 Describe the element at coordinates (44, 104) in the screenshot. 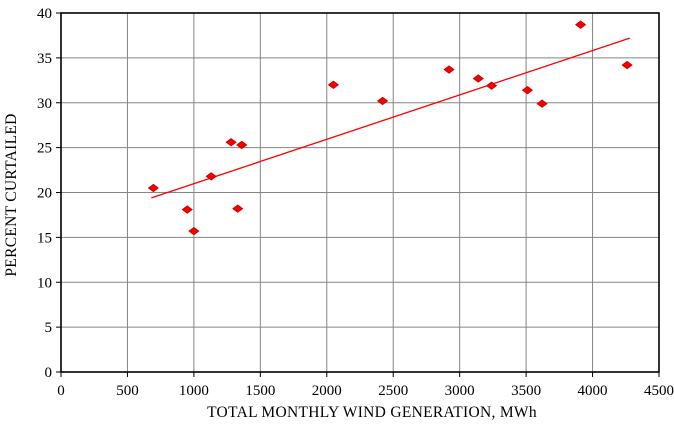

I see `y-tick-label: 30` at that location.